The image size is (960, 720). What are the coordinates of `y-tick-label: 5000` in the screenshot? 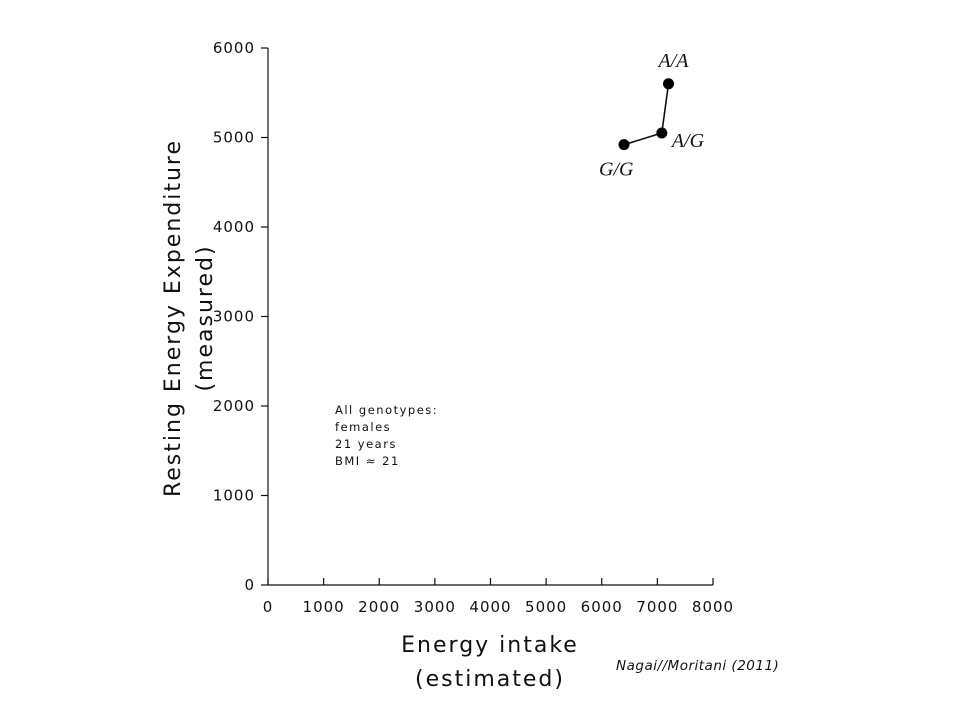 It's located at (234, 138).